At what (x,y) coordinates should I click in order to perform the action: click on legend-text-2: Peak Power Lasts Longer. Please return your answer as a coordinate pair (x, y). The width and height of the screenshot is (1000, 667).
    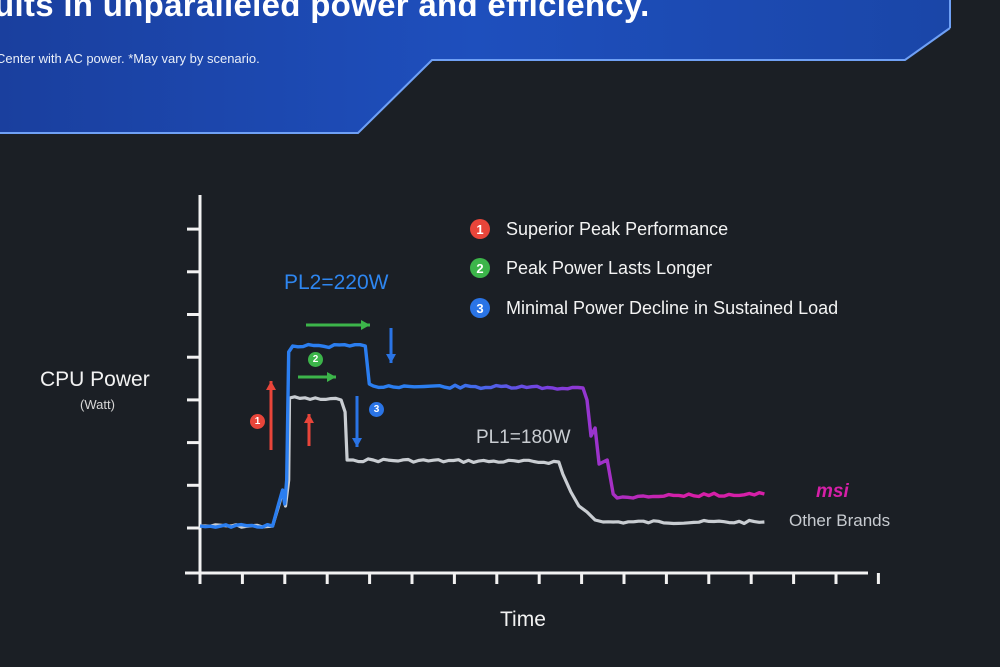
    Looking at the image, I should click on (609, 267).